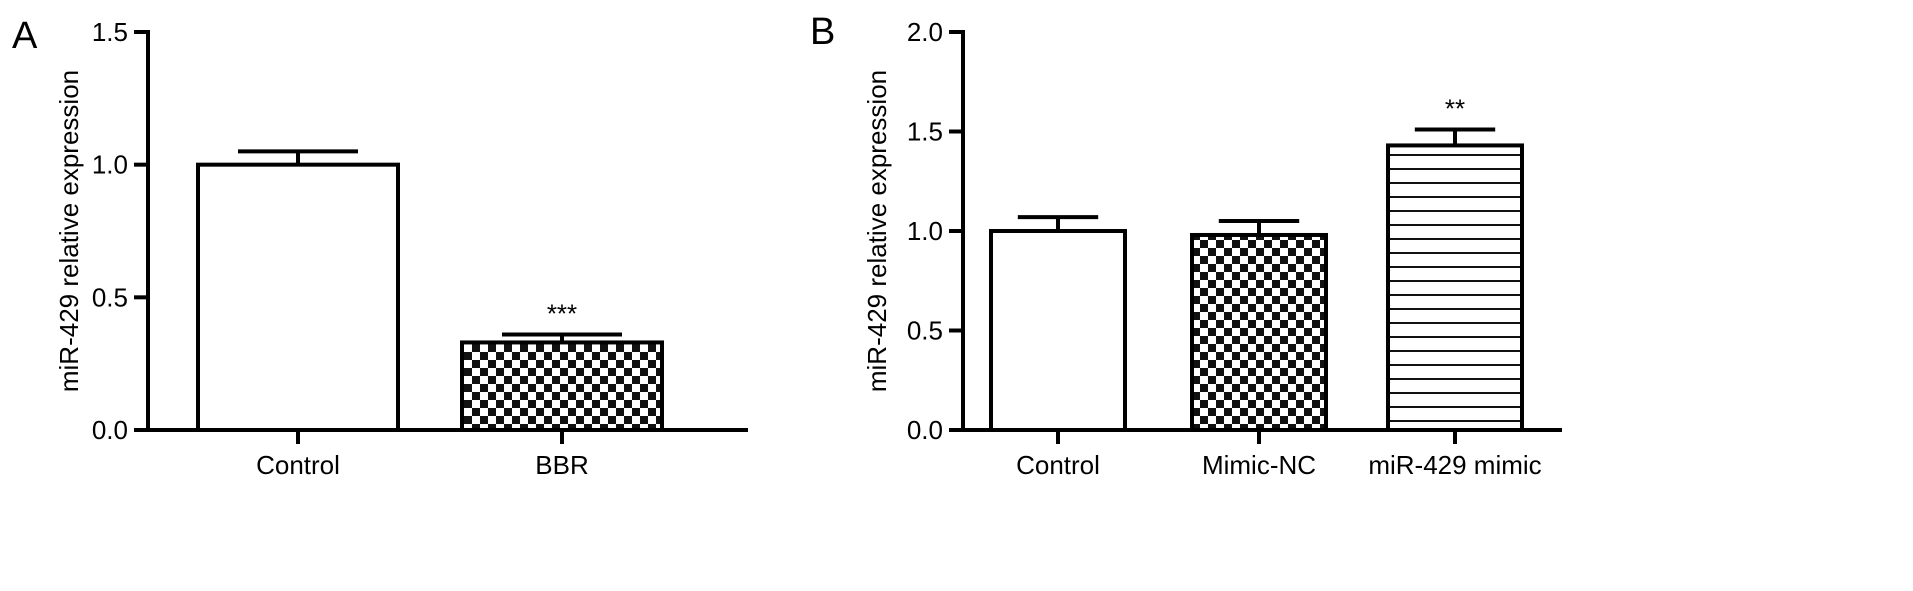  I want to click on panel-label: B, so click(822, 32).